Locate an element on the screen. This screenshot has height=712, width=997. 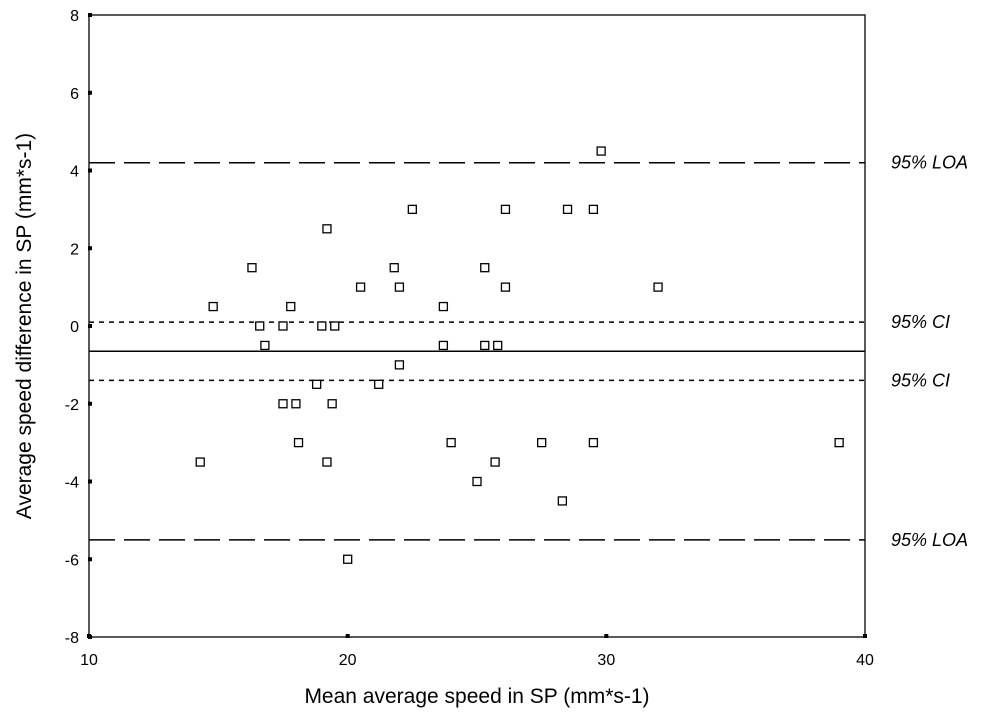
x-tick-label: 40 is located at coordinates (865, 660).